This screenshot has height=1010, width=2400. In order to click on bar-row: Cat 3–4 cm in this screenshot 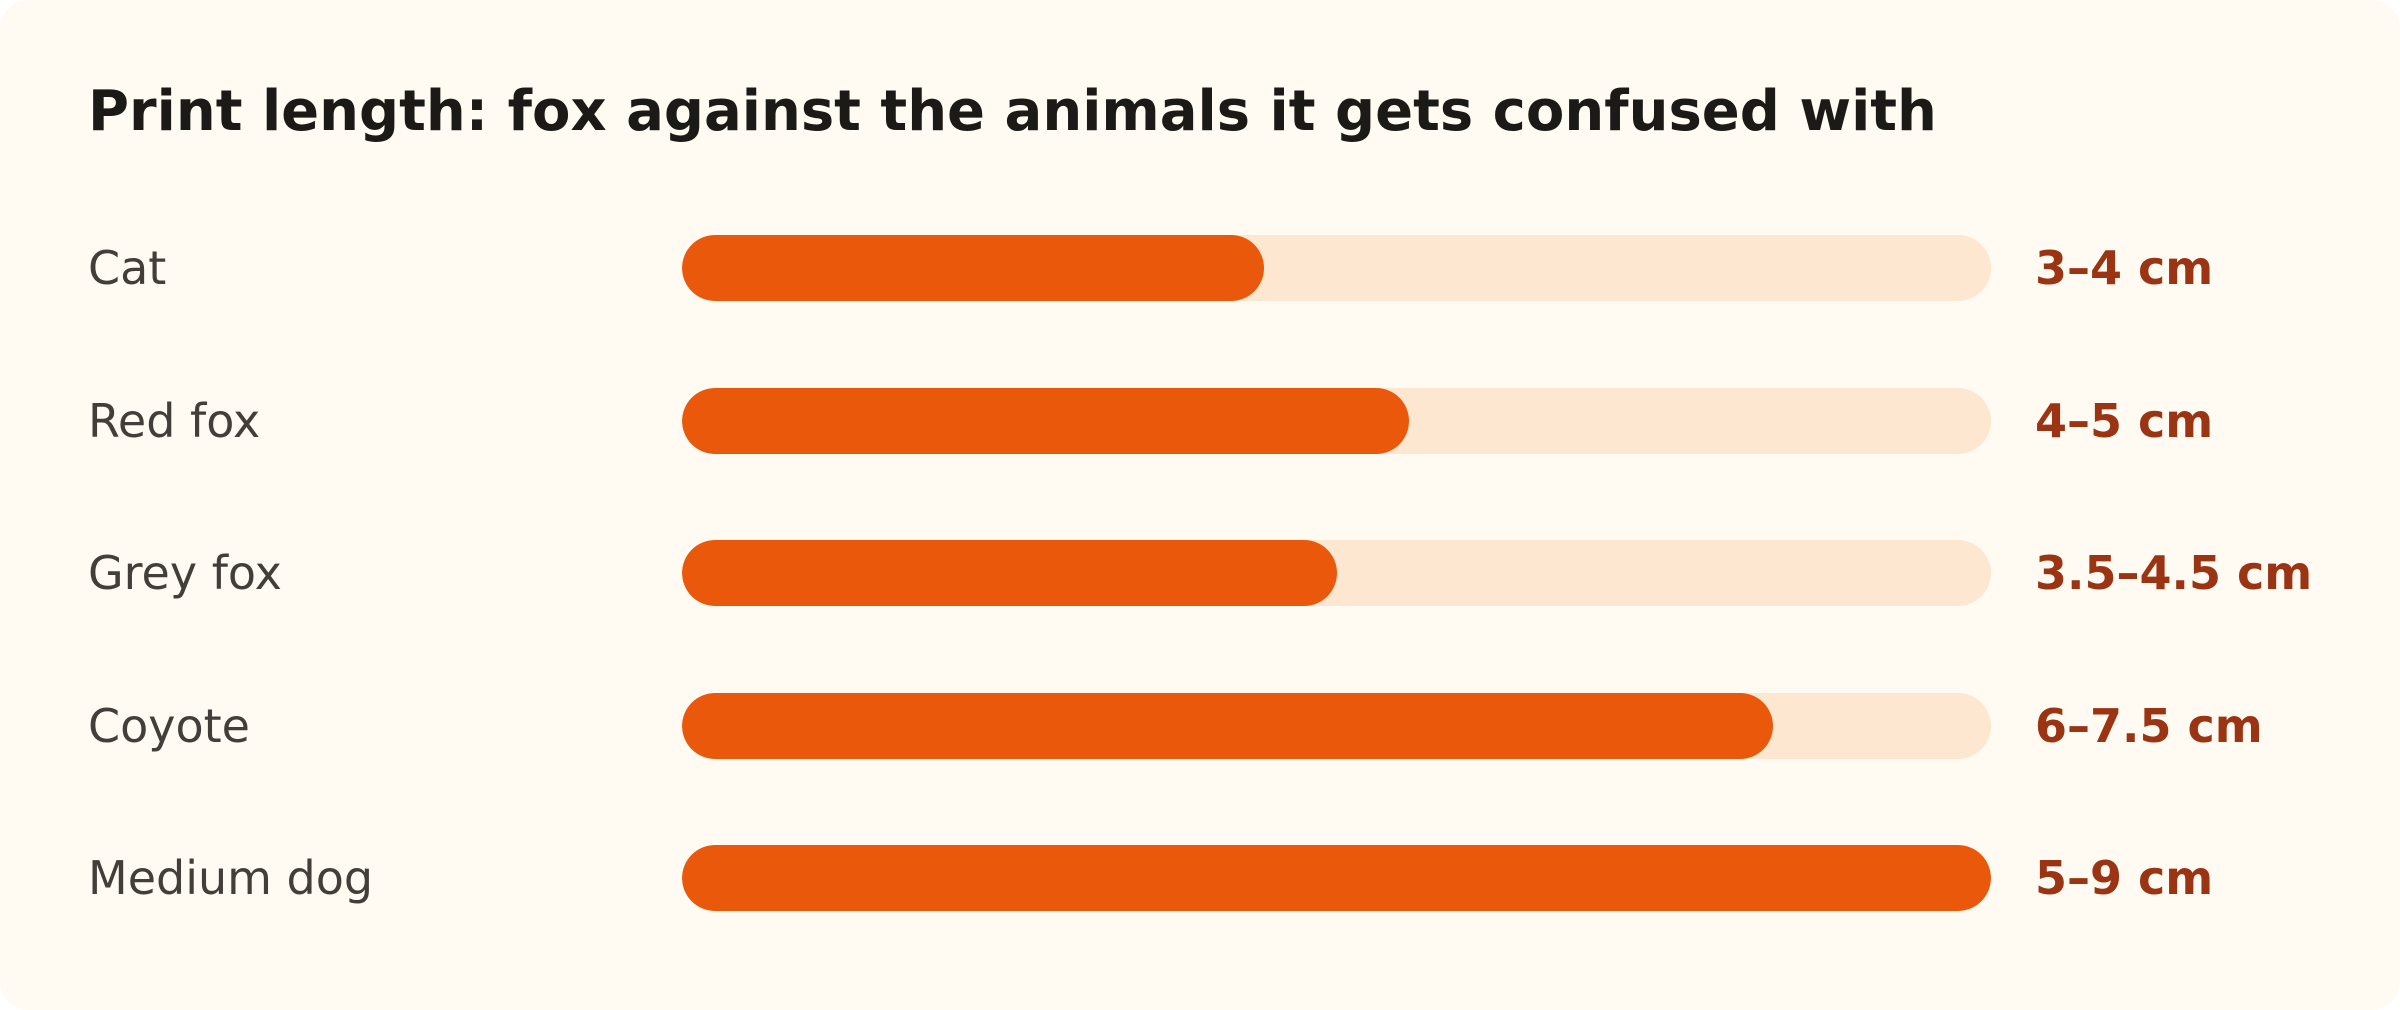, I will do `click(1200, 268)`.